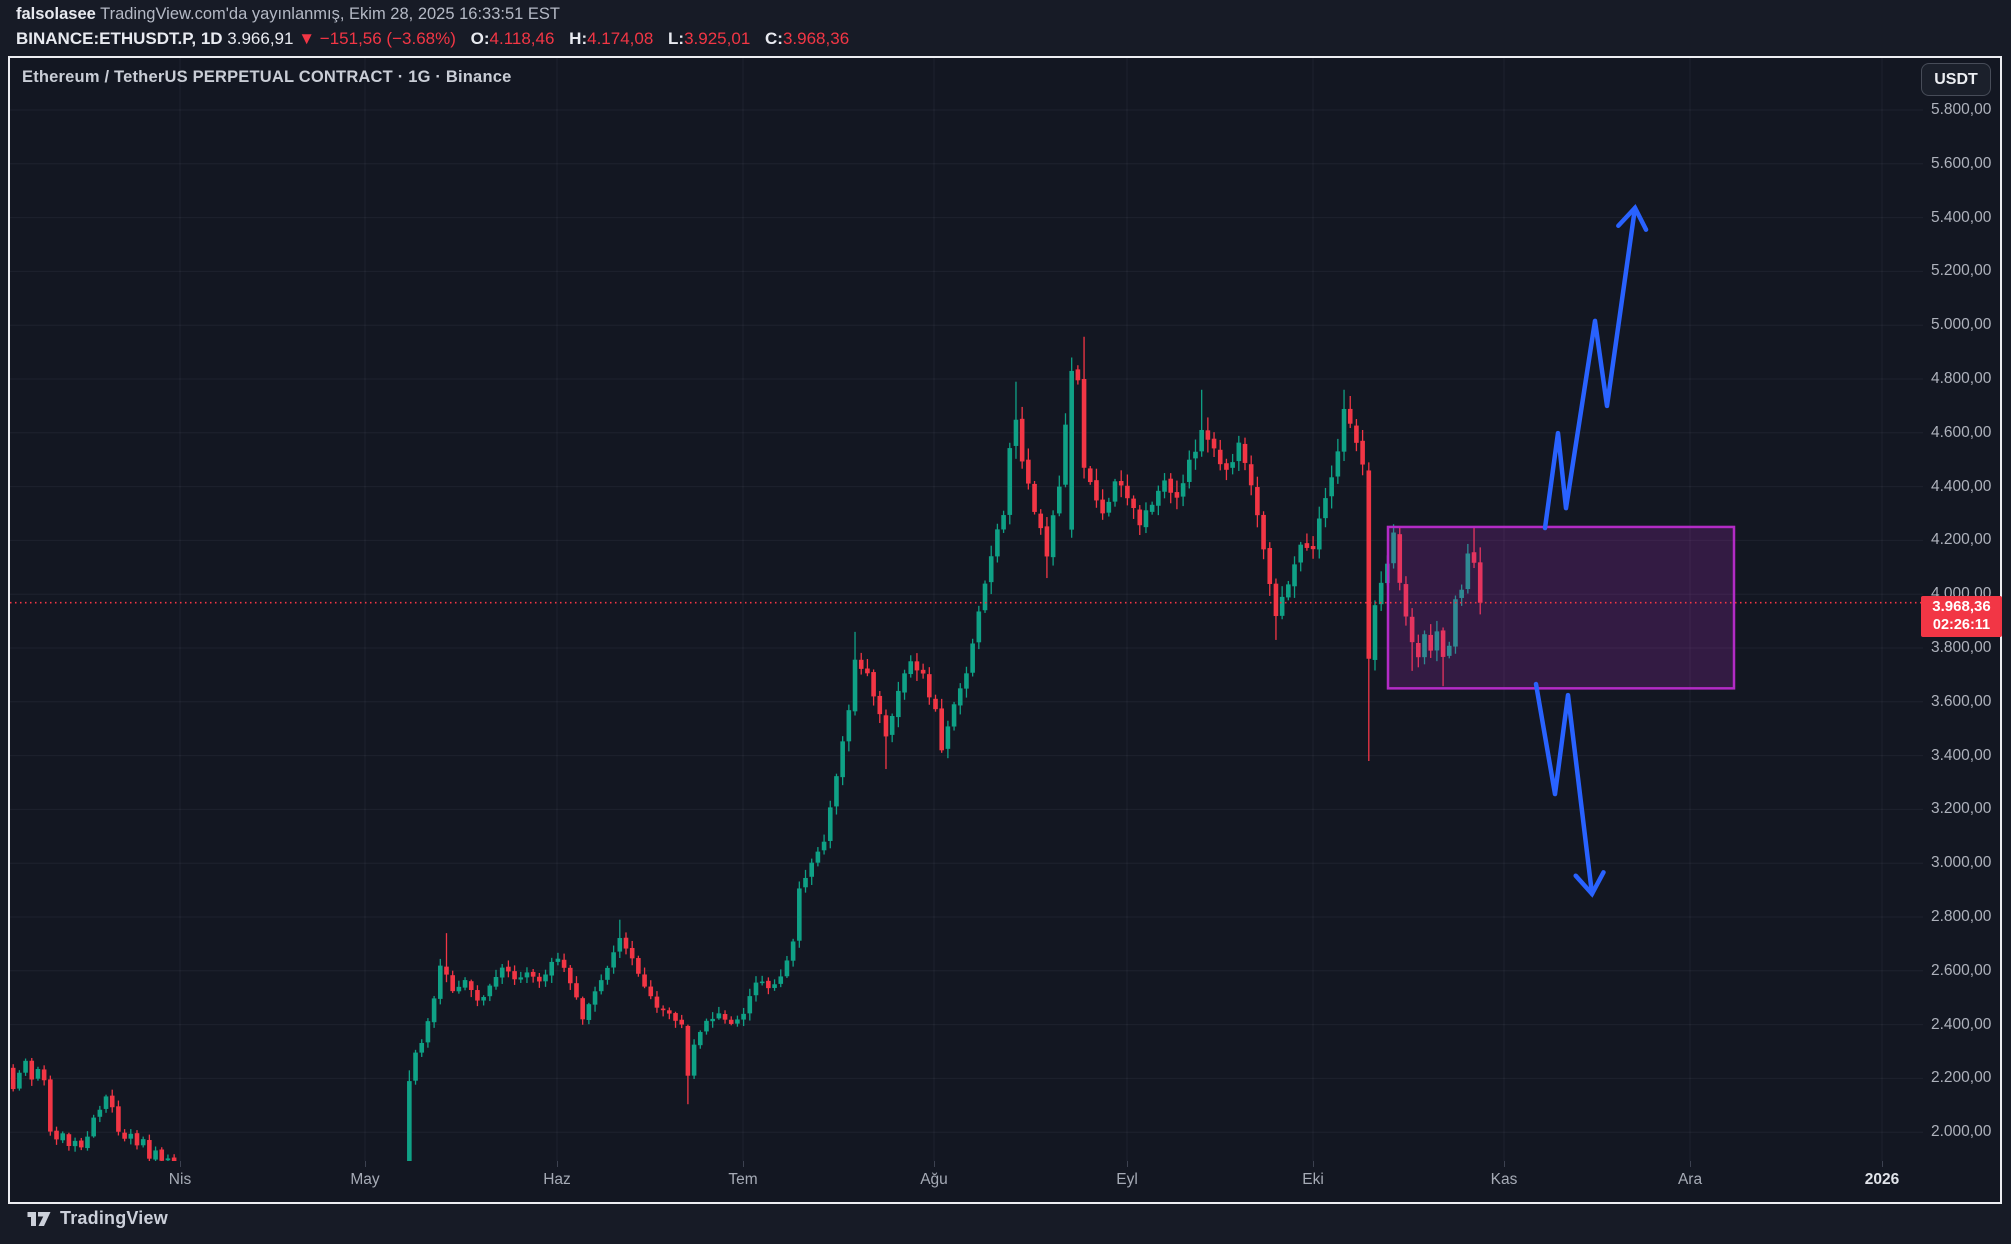  I want to click on time-tick-label: Ara, so click(1690, 1179).